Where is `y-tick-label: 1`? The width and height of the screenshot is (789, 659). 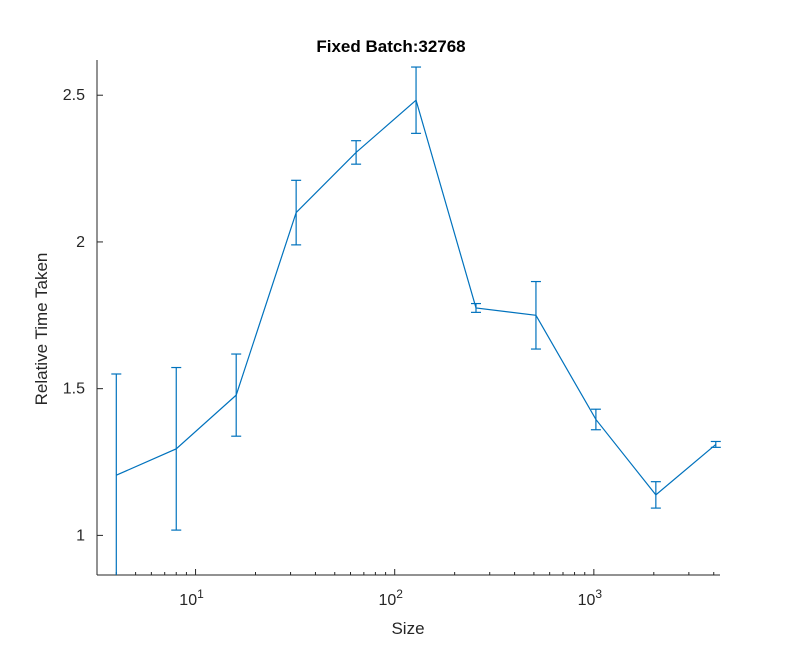
y-tick-label: 1 is located at coordinates (80, 535).